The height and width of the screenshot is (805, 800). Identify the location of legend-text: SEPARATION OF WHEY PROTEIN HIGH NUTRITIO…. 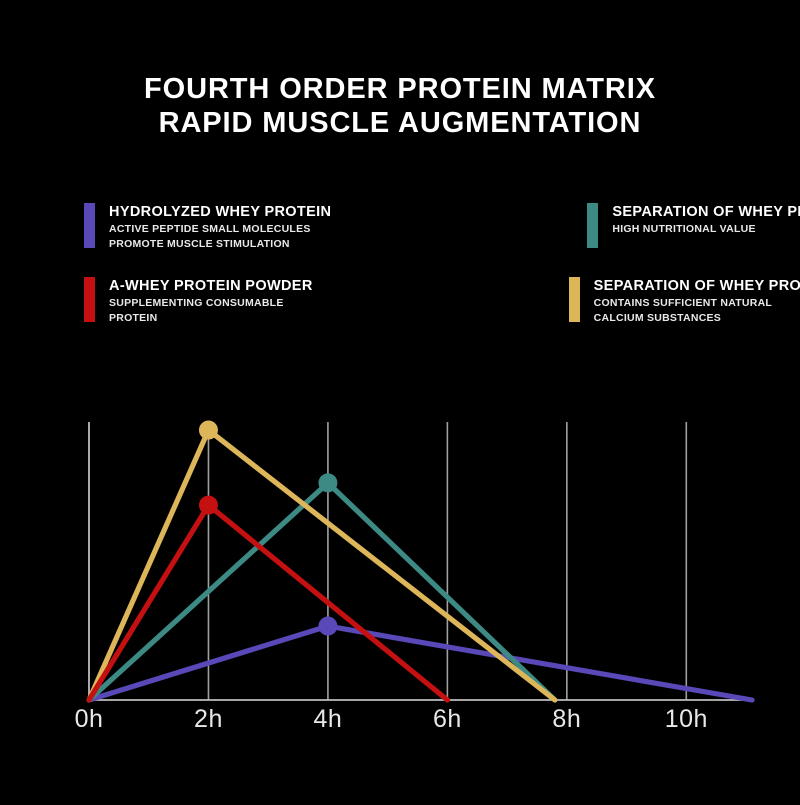
(706, 220).